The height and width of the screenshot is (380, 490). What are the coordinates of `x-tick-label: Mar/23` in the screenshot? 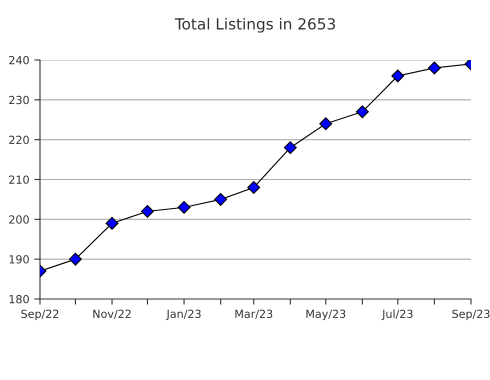 It's located at (253, 314).